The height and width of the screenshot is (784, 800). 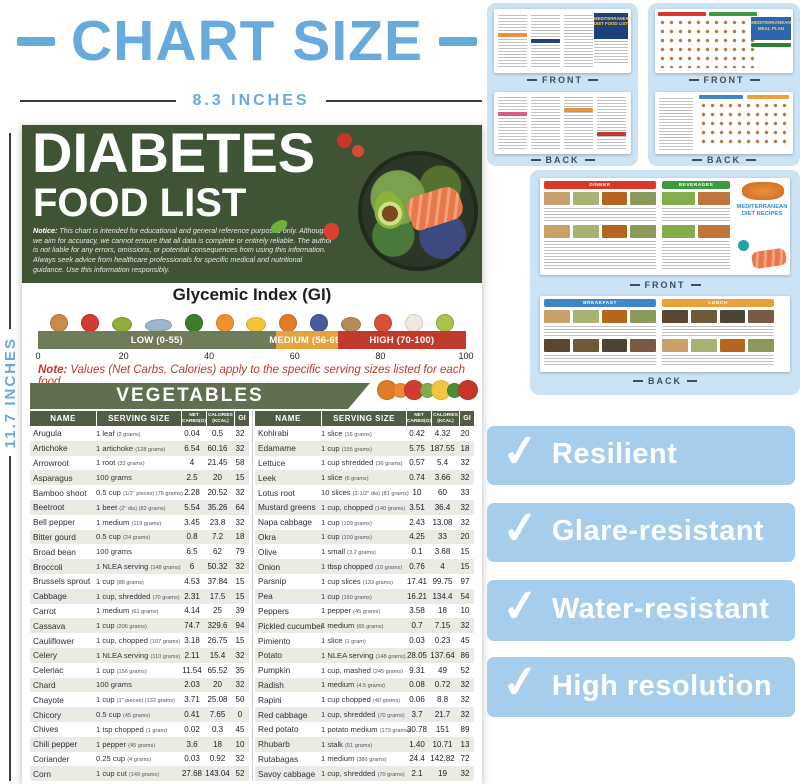 I want to click on food-name: Mustard greens, so click(x=287, y=507).